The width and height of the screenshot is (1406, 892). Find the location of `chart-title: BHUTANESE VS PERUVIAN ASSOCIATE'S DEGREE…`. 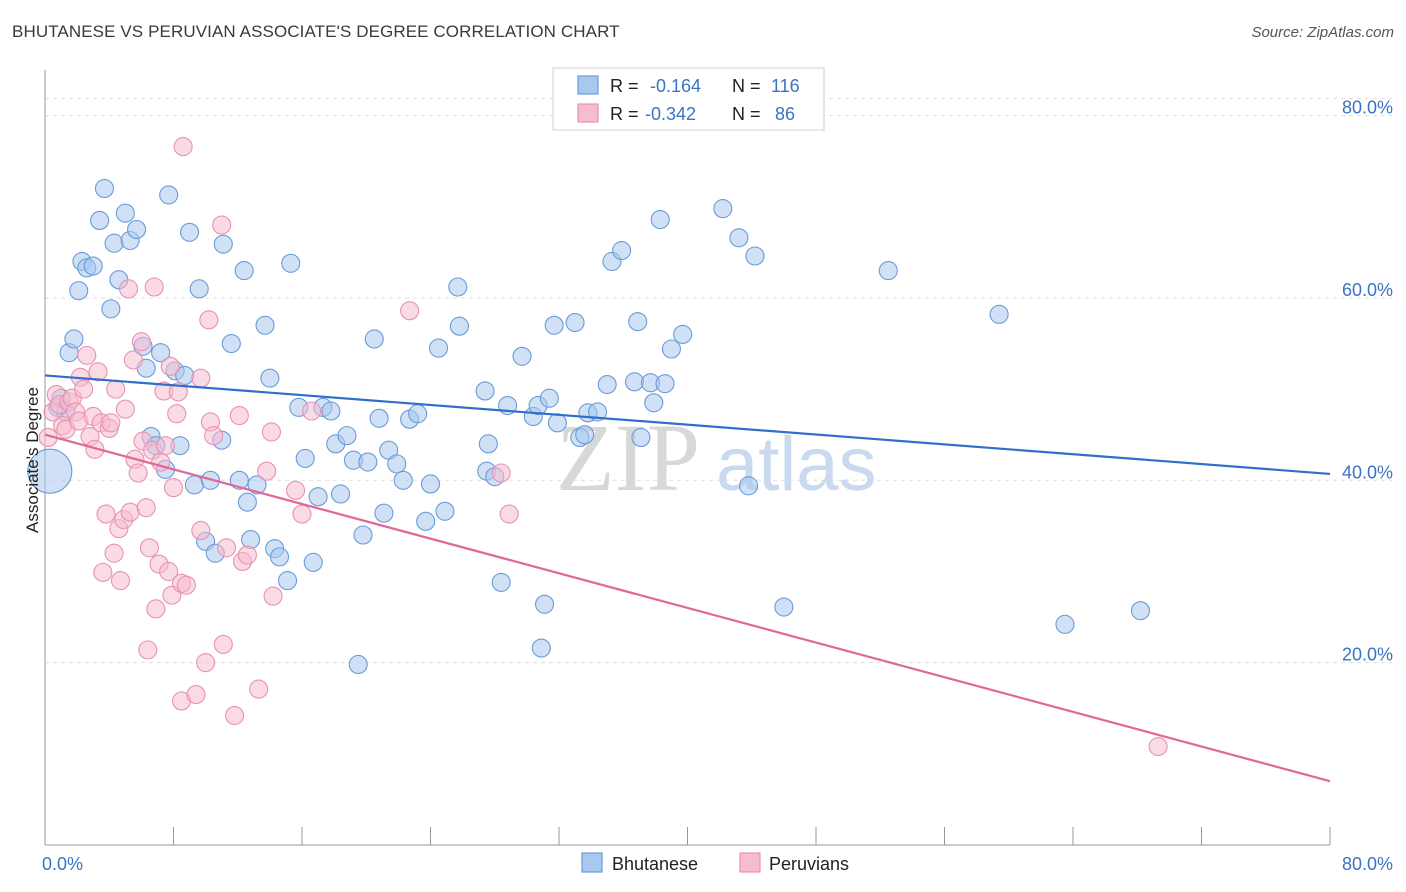

chart-title: BHUTANESE VS PERUVIAN ASSOCIATE'S DEGREE… is located at coordinates (316, 31).